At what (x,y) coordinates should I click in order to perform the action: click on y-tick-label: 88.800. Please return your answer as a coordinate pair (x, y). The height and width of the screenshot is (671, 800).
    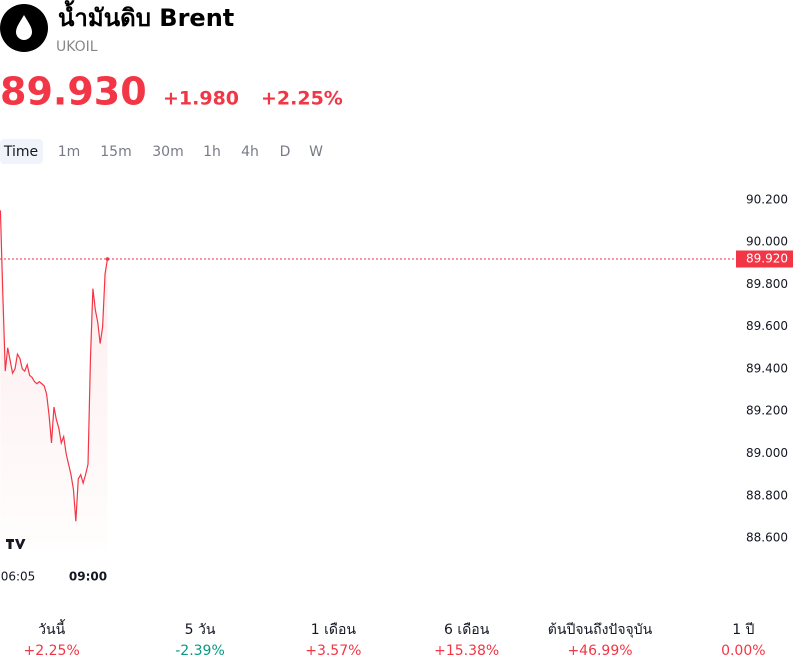
    Looking at the image, I should click on (767, 495).